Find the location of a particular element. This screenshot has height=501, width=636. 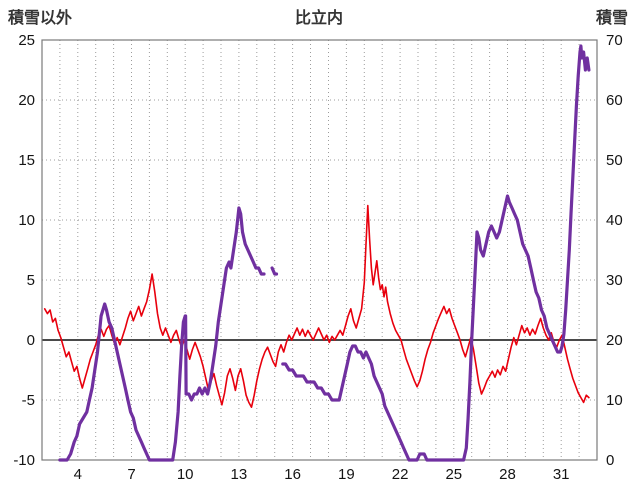

left-axis-tick-label: -5 is located at coordinates (28, 400).